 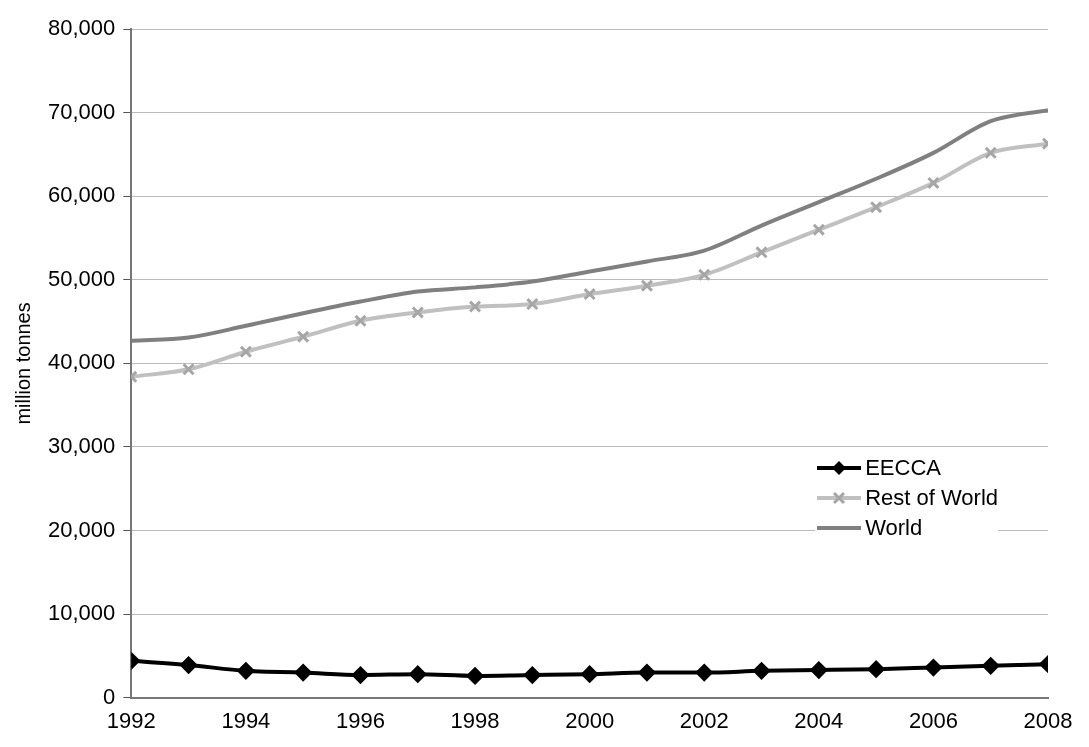 What do you see at coordinates (81, 28) in the screenshot?
I see `y-tick-label: 80,000` at bounding box center [81, 28].